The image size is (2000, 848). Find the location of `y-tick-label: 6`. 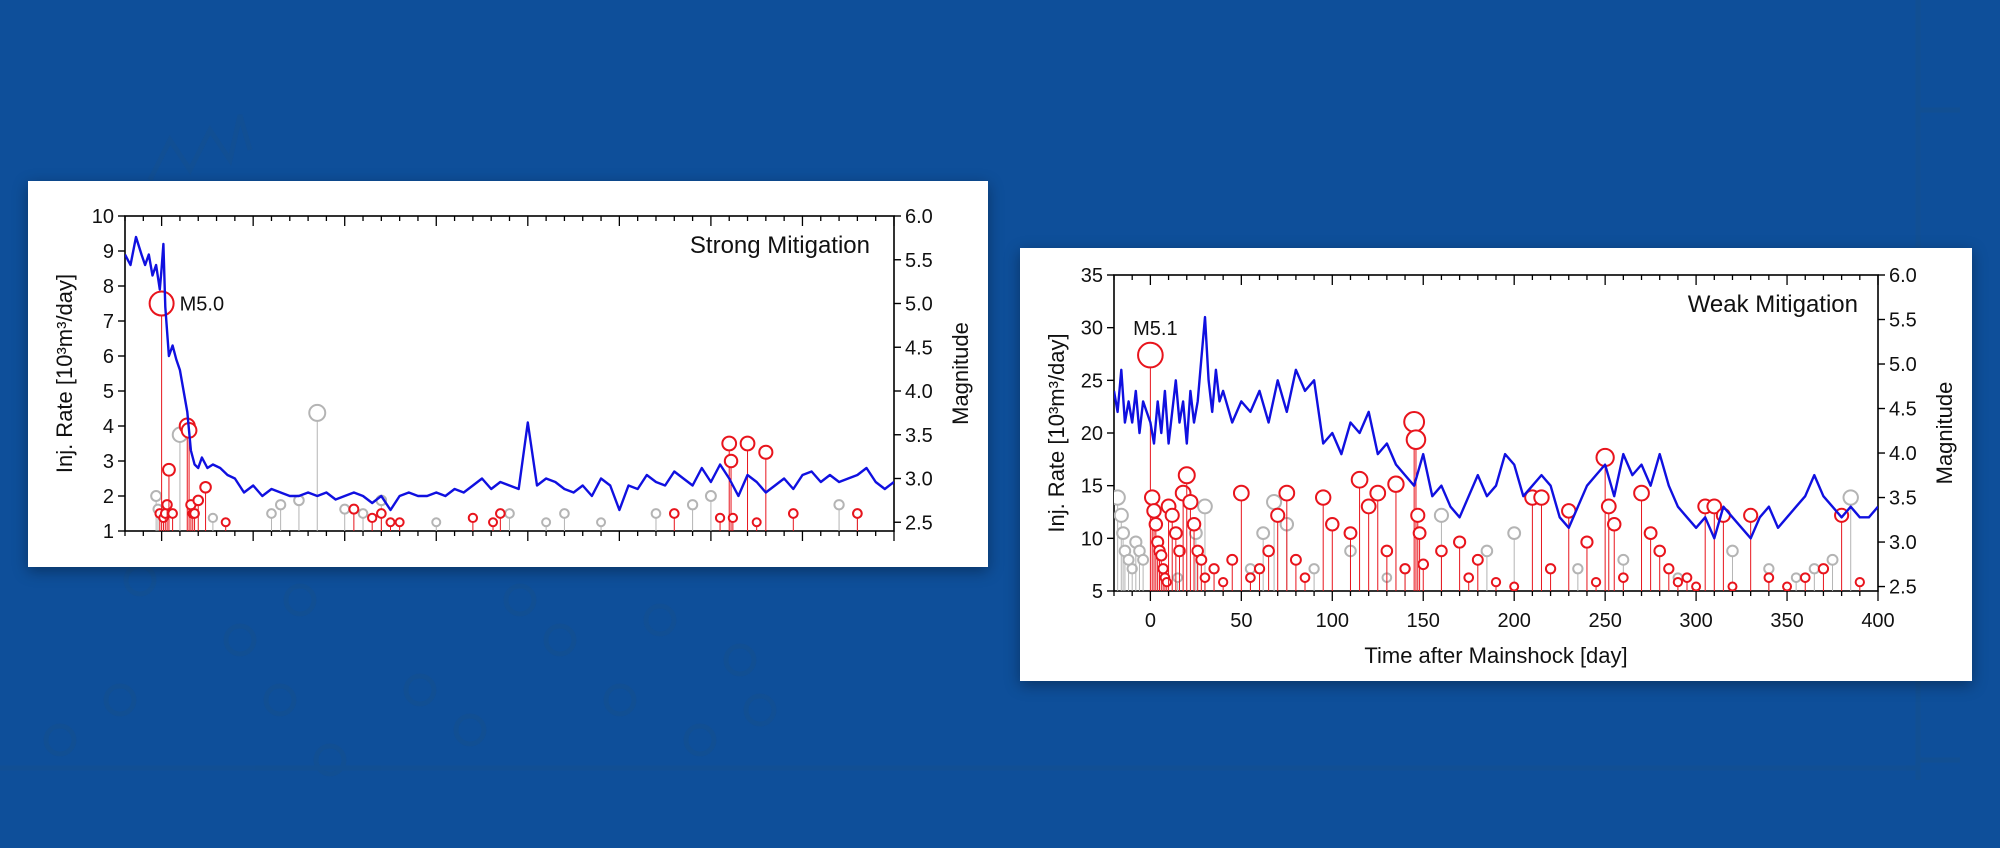

y-tick-label: 6 is located at coordinates (108, 357).